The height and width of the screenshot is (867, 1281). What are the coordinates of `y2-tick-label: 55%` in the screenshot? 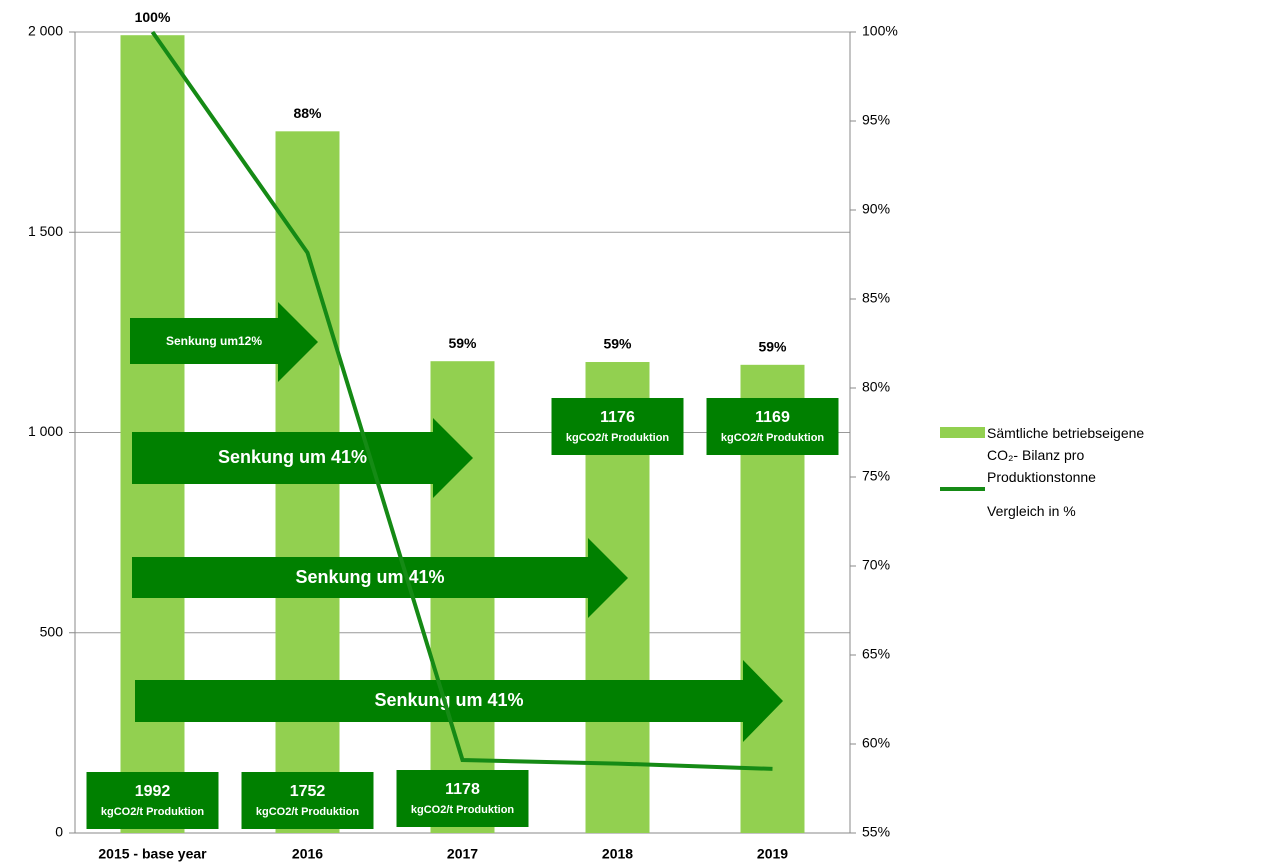 It's located at (876, 832).